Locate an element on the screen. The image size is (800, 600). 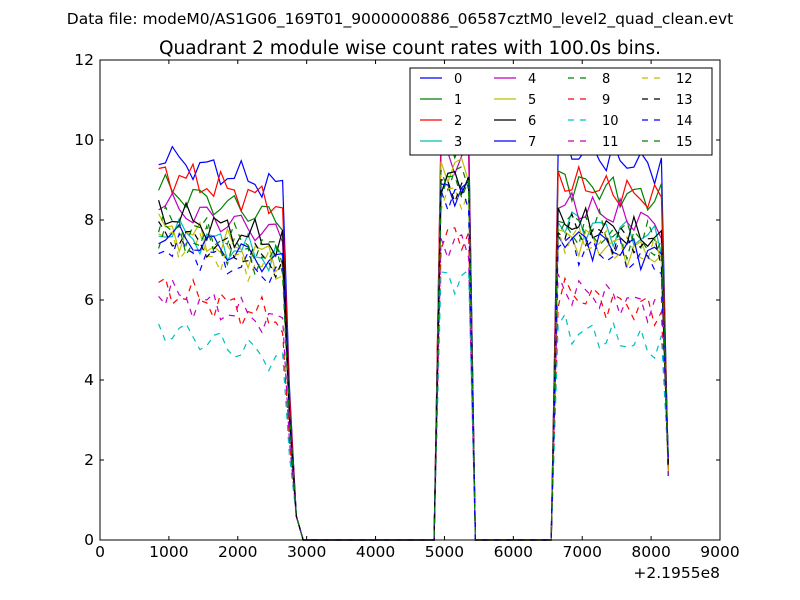
legend-label: 6 is located at coordinates (532, 121).